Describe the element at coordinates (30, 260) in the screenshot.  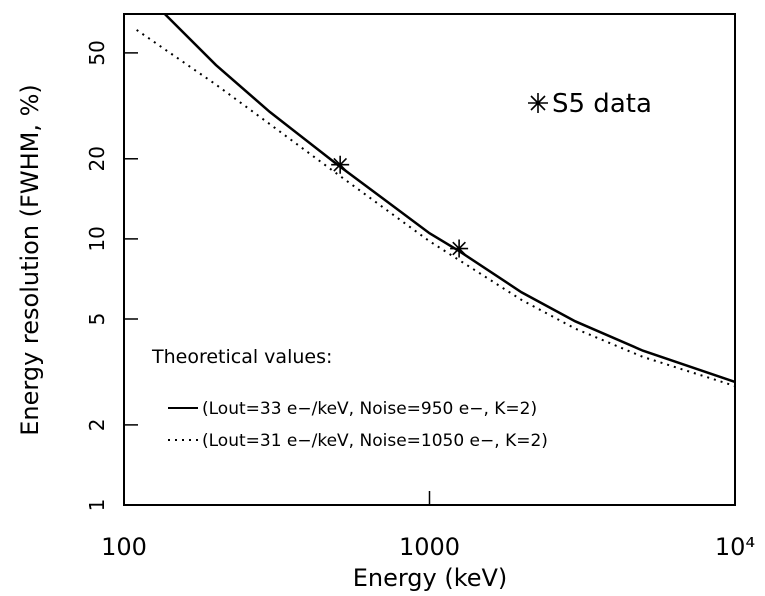
I see `y-axis-label: Energy resolution (FWHM, %)` at that location.